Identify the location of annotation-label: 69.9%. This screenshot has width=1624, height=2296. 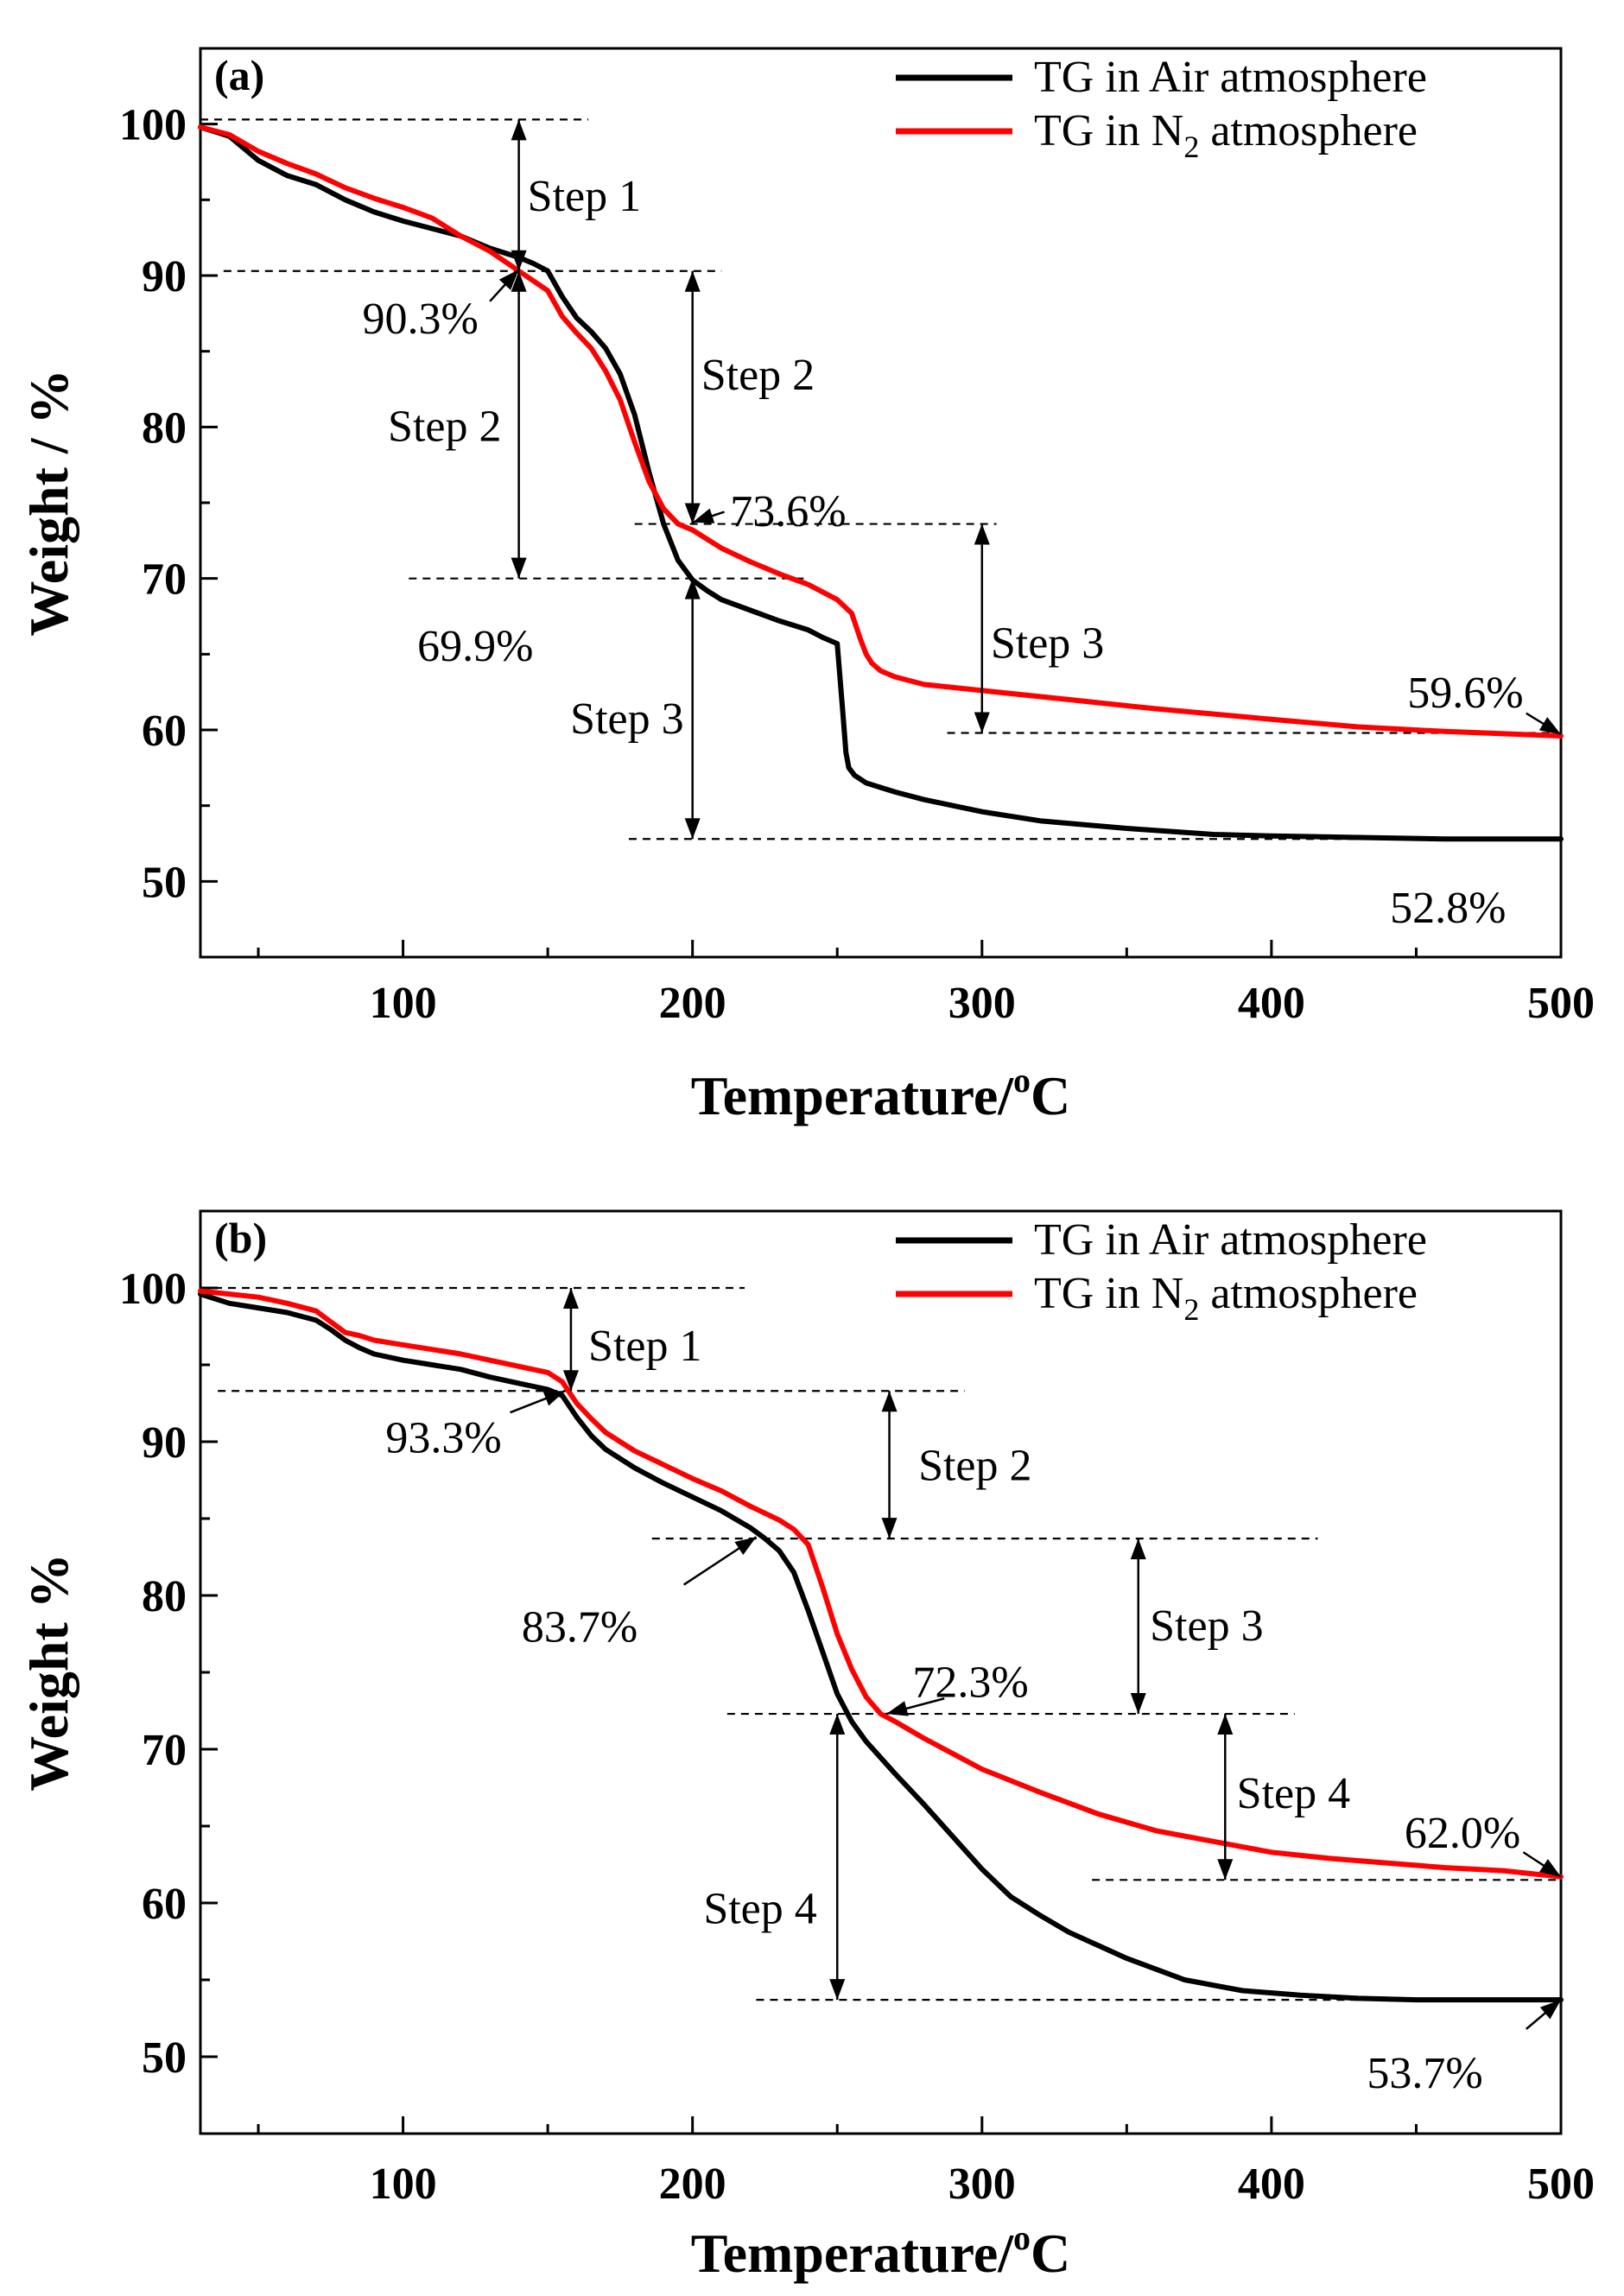
(475, 646).